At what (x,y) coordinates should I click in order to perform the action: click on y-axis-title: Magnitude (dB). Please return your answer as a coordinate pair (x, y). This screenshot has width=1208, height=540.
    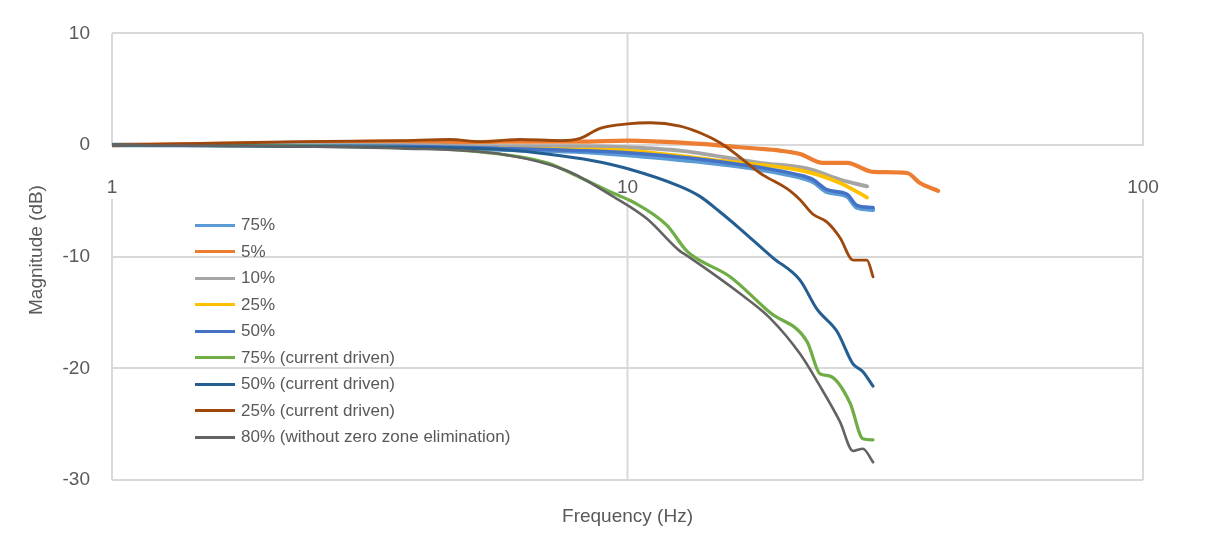
    Looking at the image, I should click on (36, 250).